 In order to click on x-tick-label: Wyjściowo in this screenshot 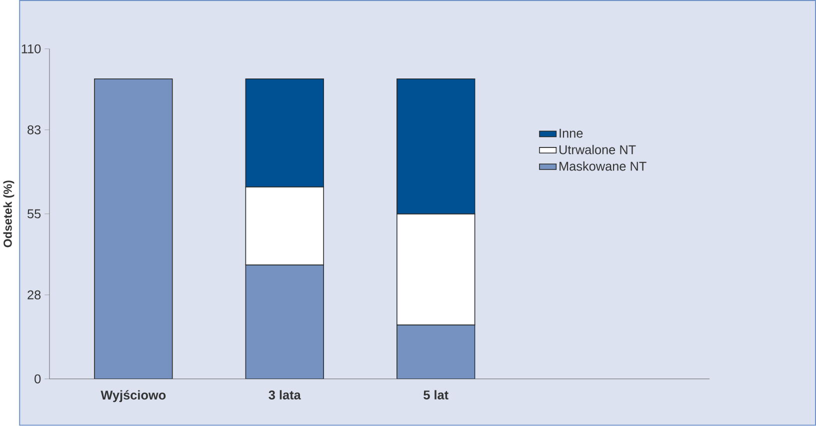, I will do `click(133, 396)`.